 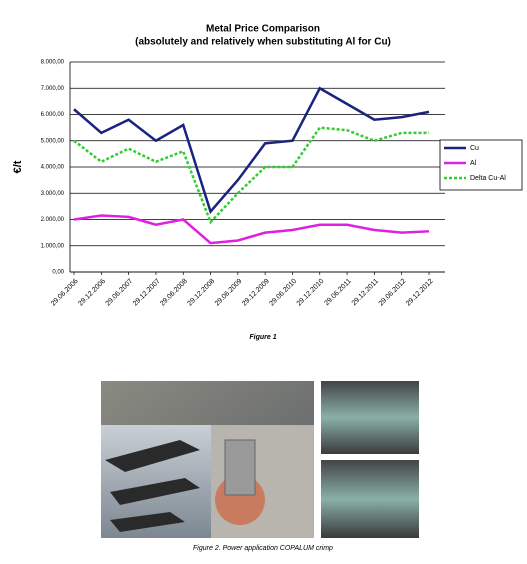 I want to click on y-tick-label: 8.000,00, so click(x=53, y=63).